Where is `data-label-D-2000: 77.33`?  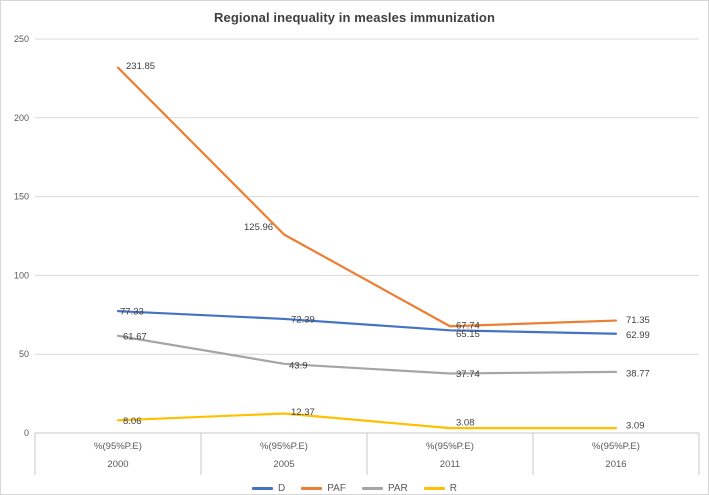 data-label-D-2000: 77.33 is located at coordinates (132, 312).